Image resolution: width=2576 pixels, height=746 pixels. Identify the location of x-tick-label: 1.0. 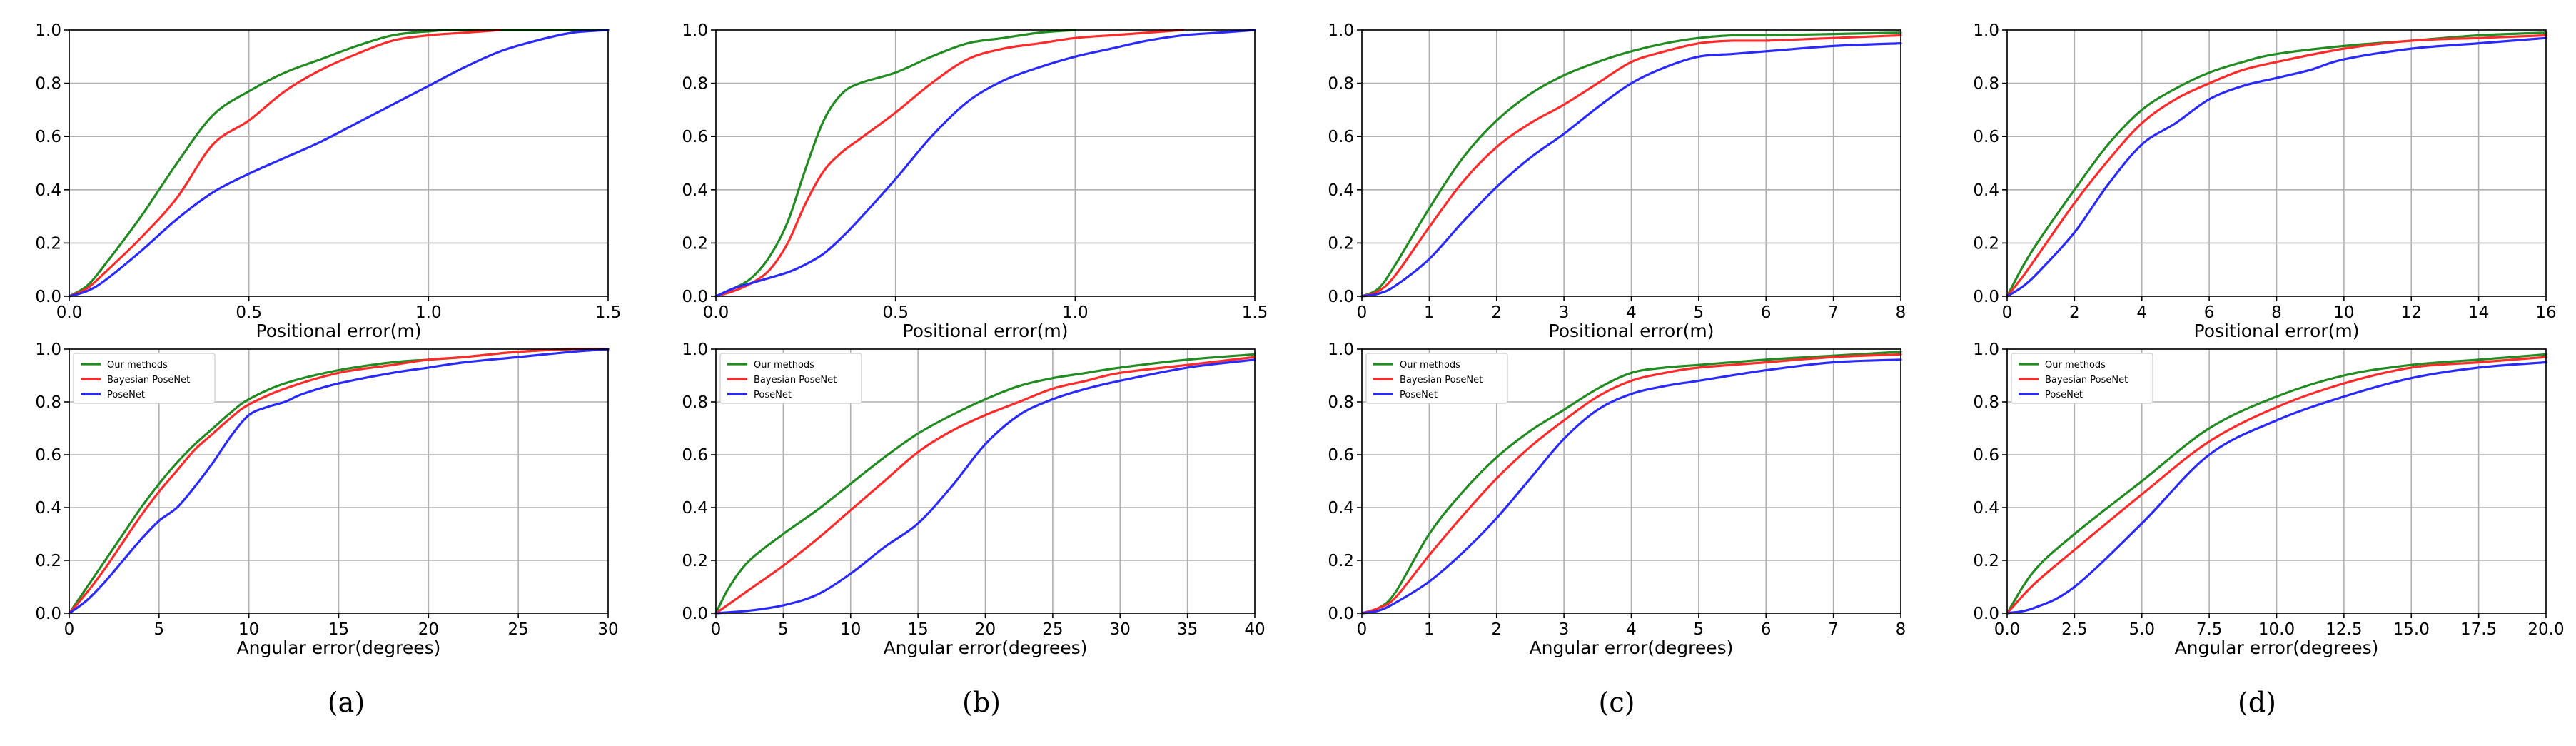
(428, 312).